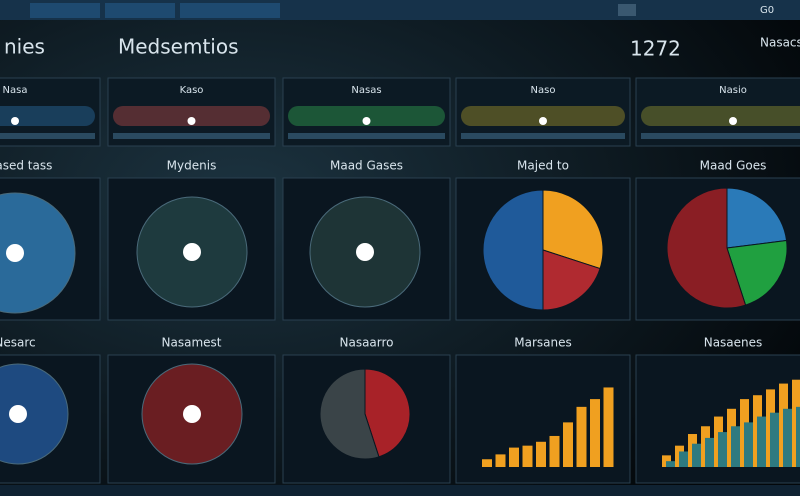 The height and width of the screenshot is (496, 800). Describe the element at coordinates (627, 10) in the screenshot. I see `button` at that location.